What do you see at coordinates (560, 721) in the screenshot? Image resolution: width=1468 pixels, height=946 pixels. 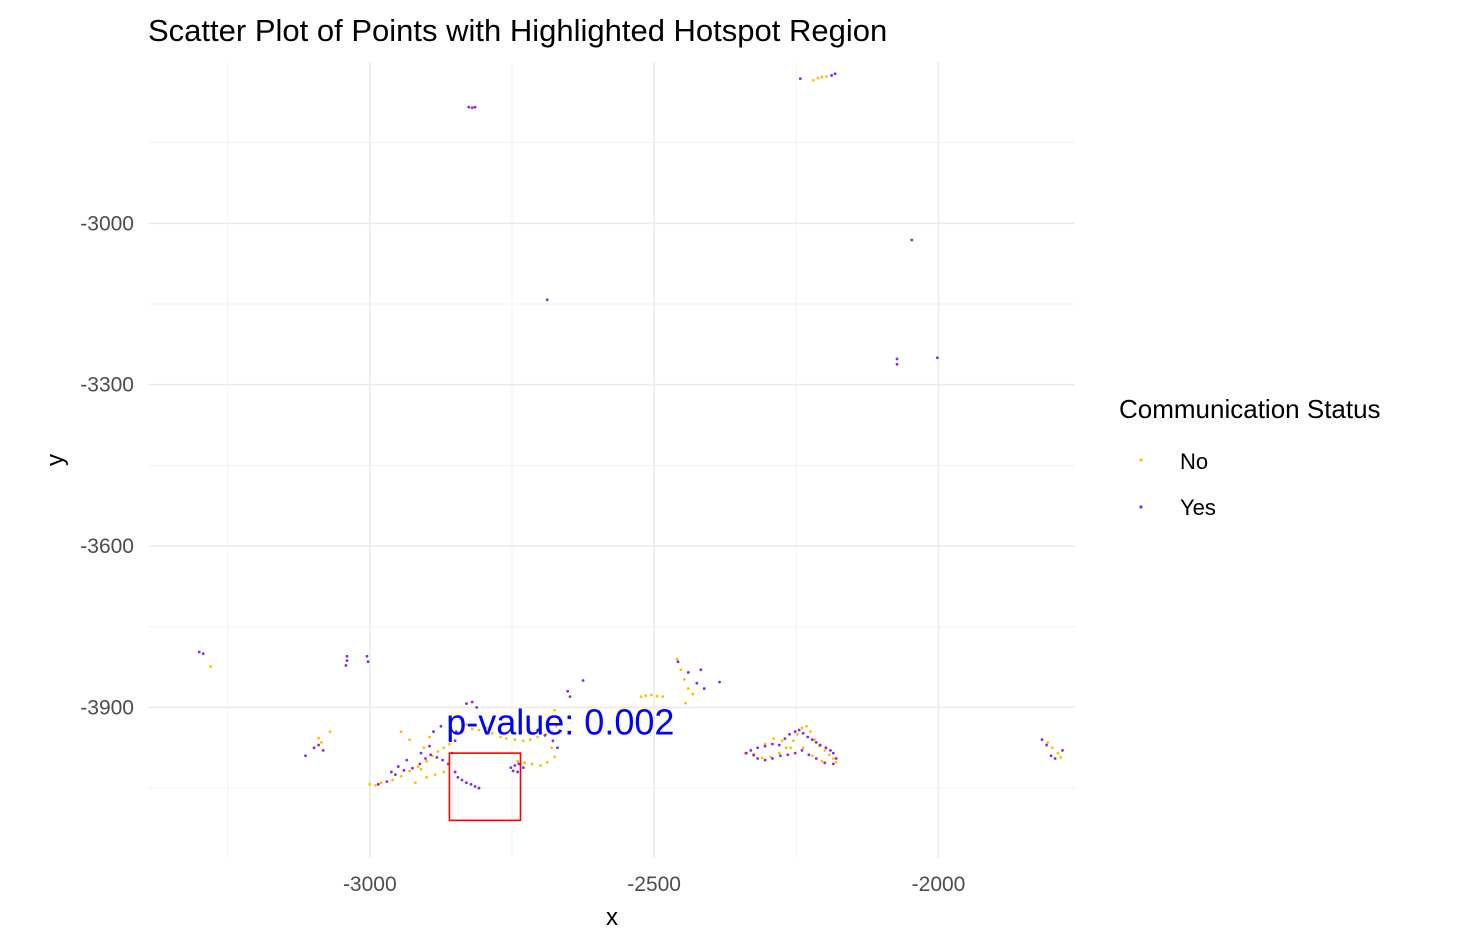 I see `p-value-annotation: p-value: 0.002` at bounding box center [560, 721].